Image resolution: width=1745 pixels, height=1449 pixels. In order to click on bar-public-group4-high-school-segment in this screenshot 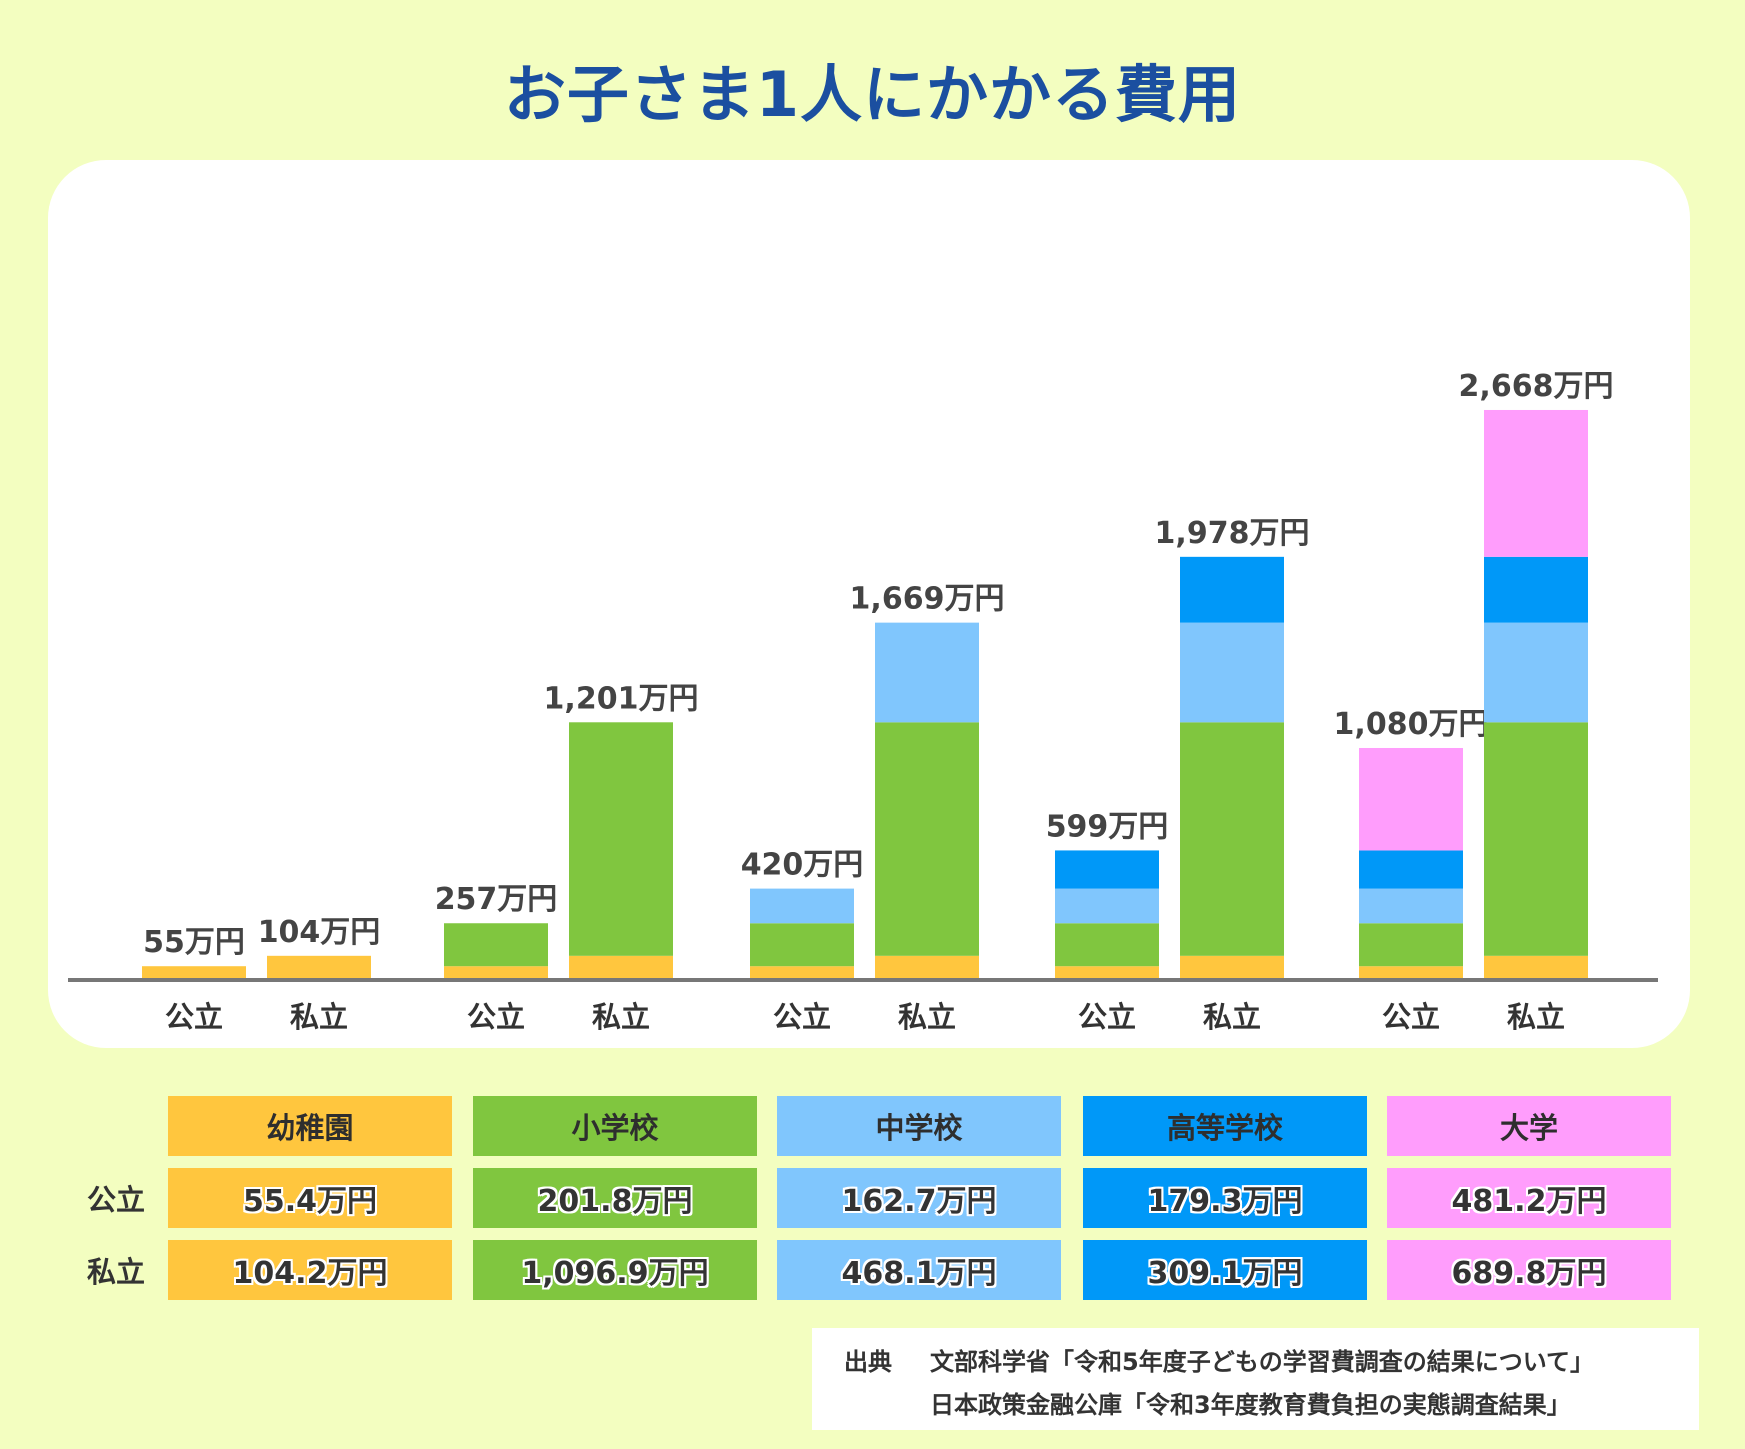, I will do `click(1107, 869)`.